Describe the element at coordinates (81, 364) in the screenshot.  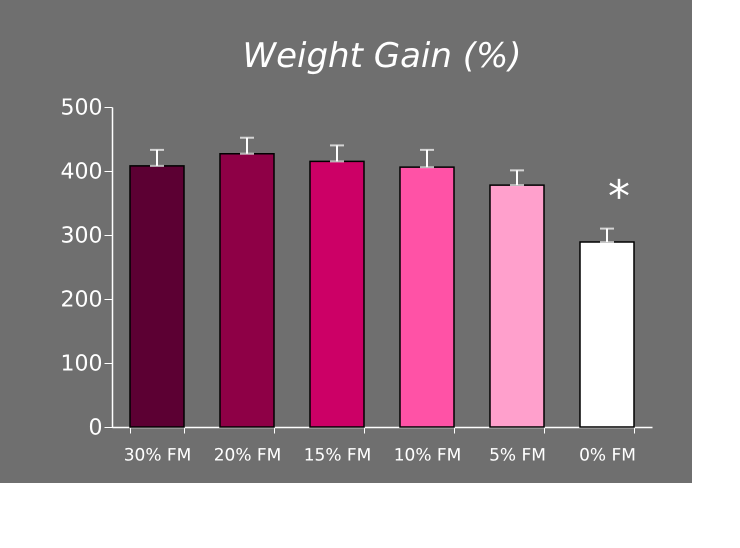
I see `y-tick-label: 100` at that location.